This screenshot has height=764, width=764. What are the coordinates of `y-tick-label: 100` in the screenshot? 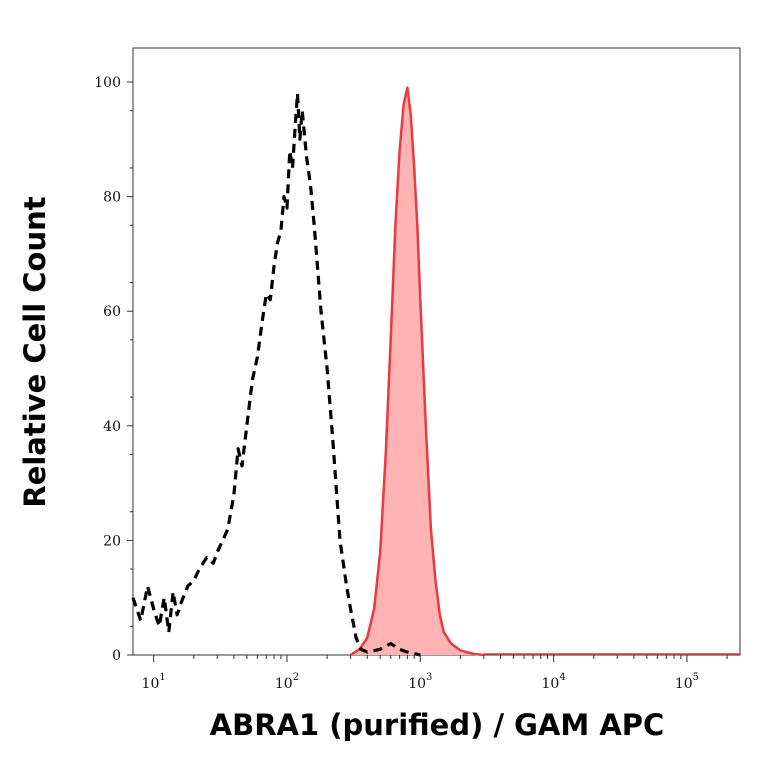 It's located at (107, 83).